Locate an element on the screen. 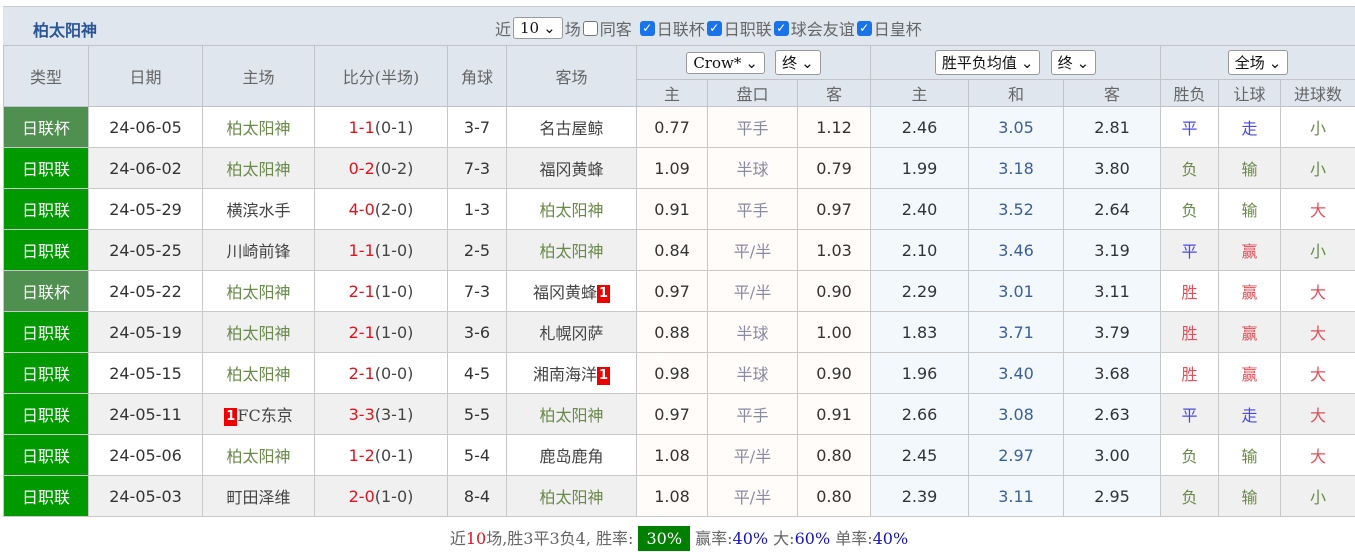 The width and height of the screenshot is (1355, 552). team-name: FC东京 is located at coordinates (265, 415).